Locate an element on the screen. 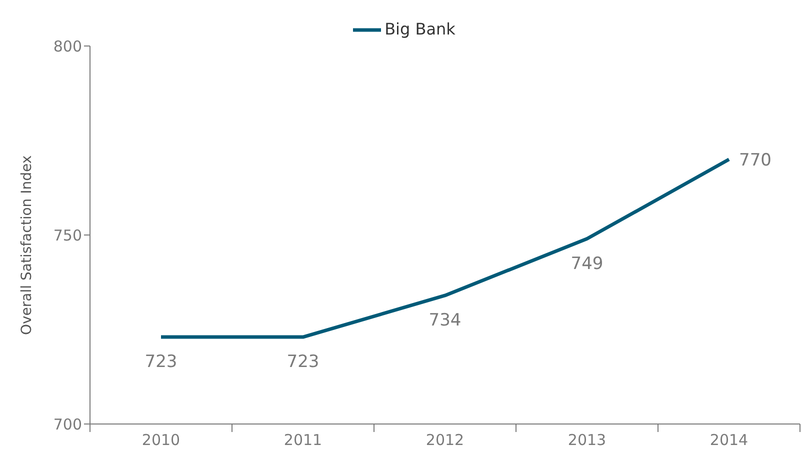  x-tick-label: 2010 is located at coordinates (161, 440).